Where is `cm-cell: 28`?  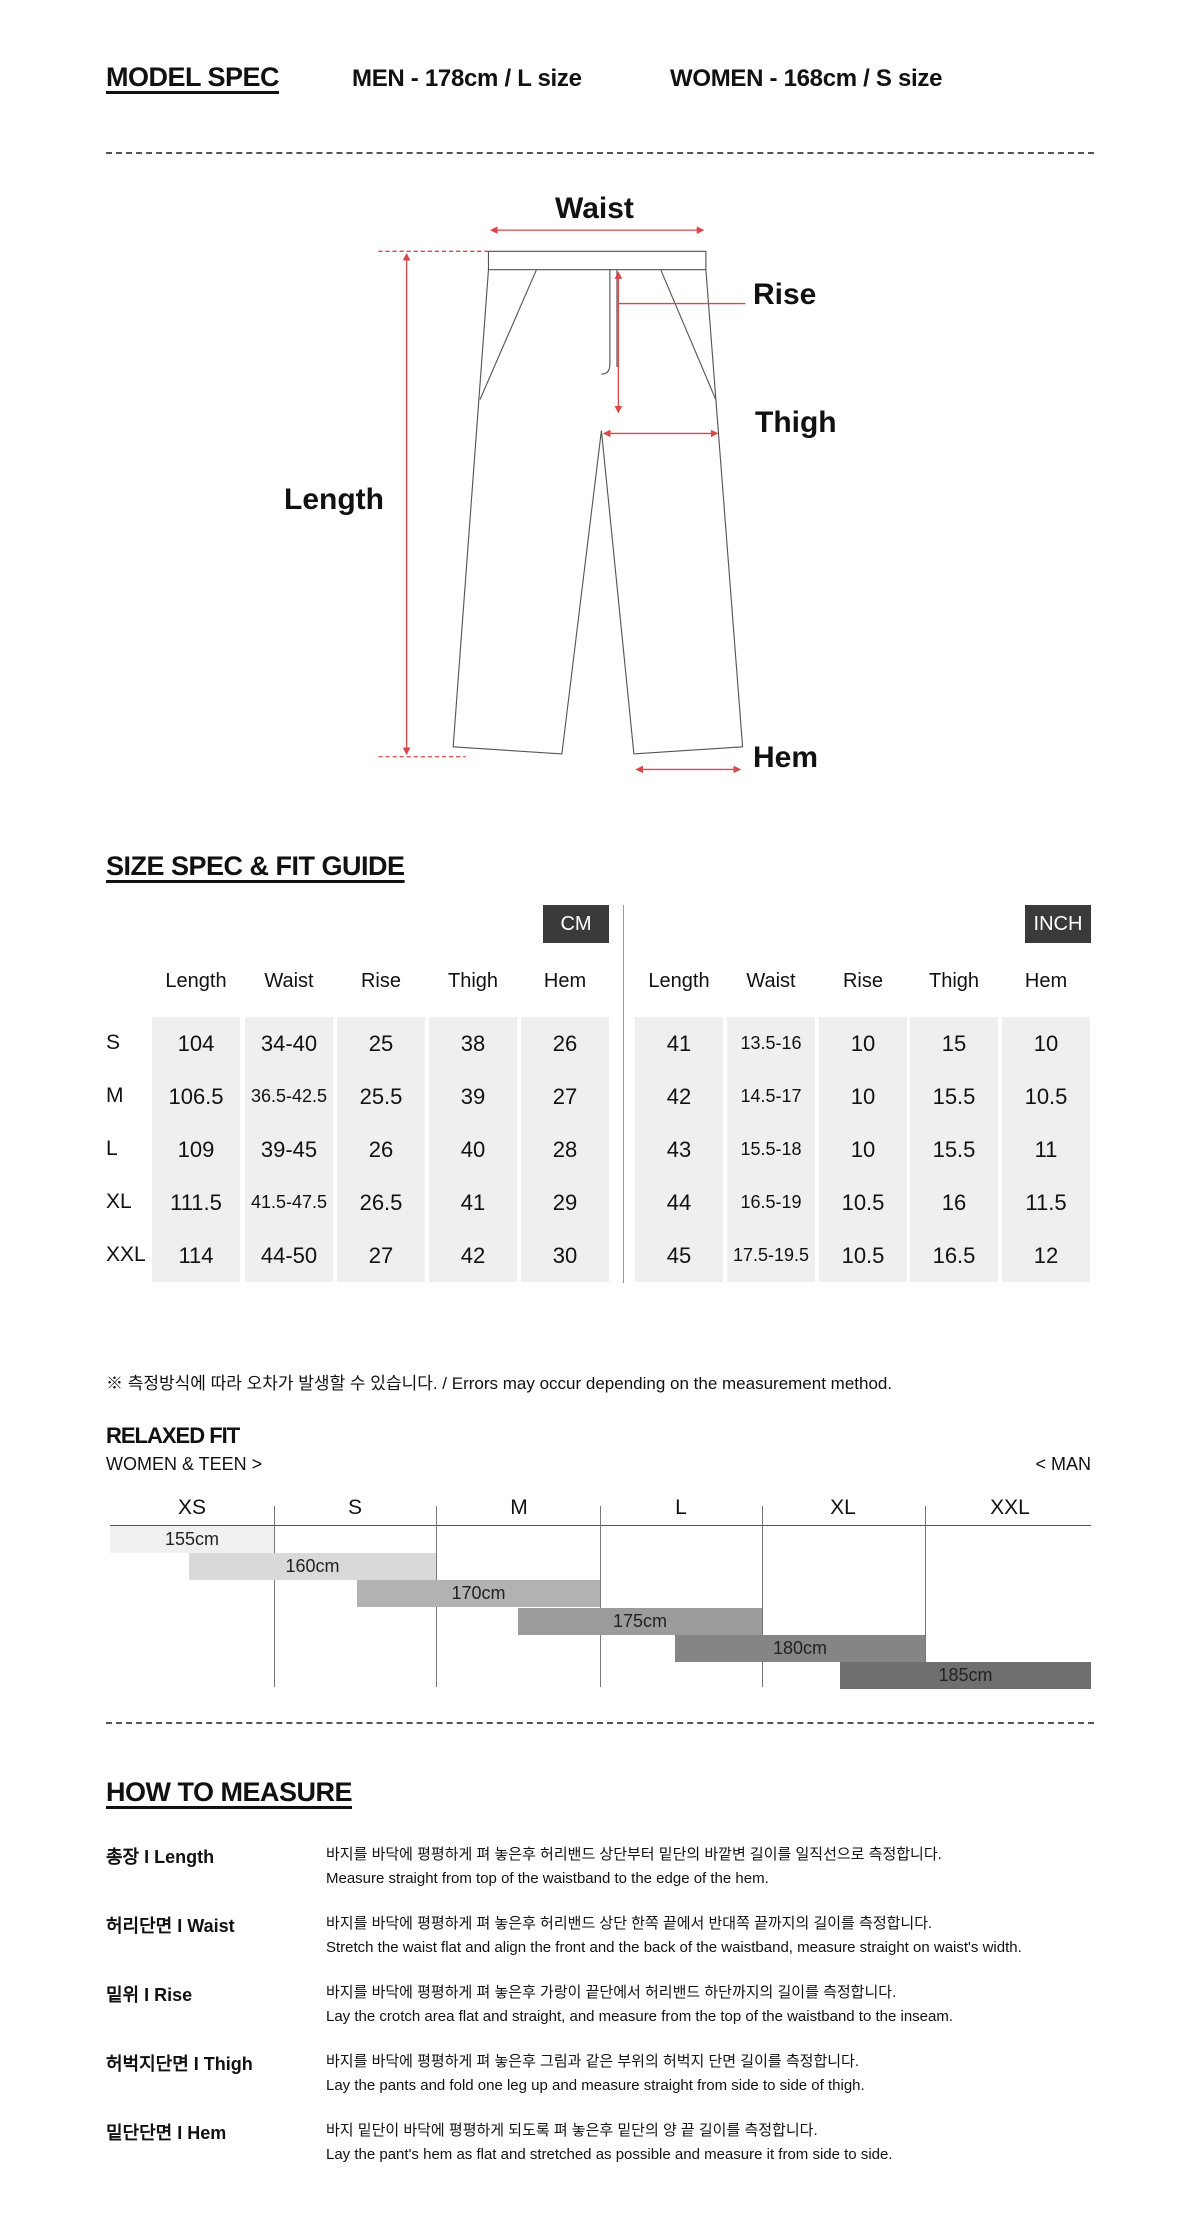
cm-cell: 28 is located at coordinates (565, 1149).